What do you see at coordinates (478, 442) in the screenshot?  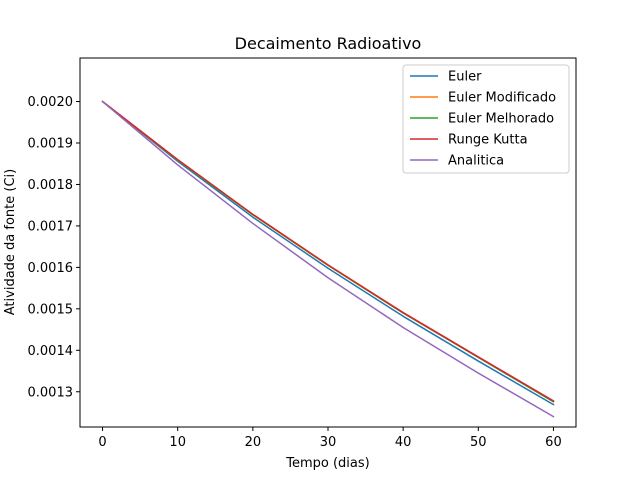 I see `x-tick-label: 50` at bounding box center [478, 442].